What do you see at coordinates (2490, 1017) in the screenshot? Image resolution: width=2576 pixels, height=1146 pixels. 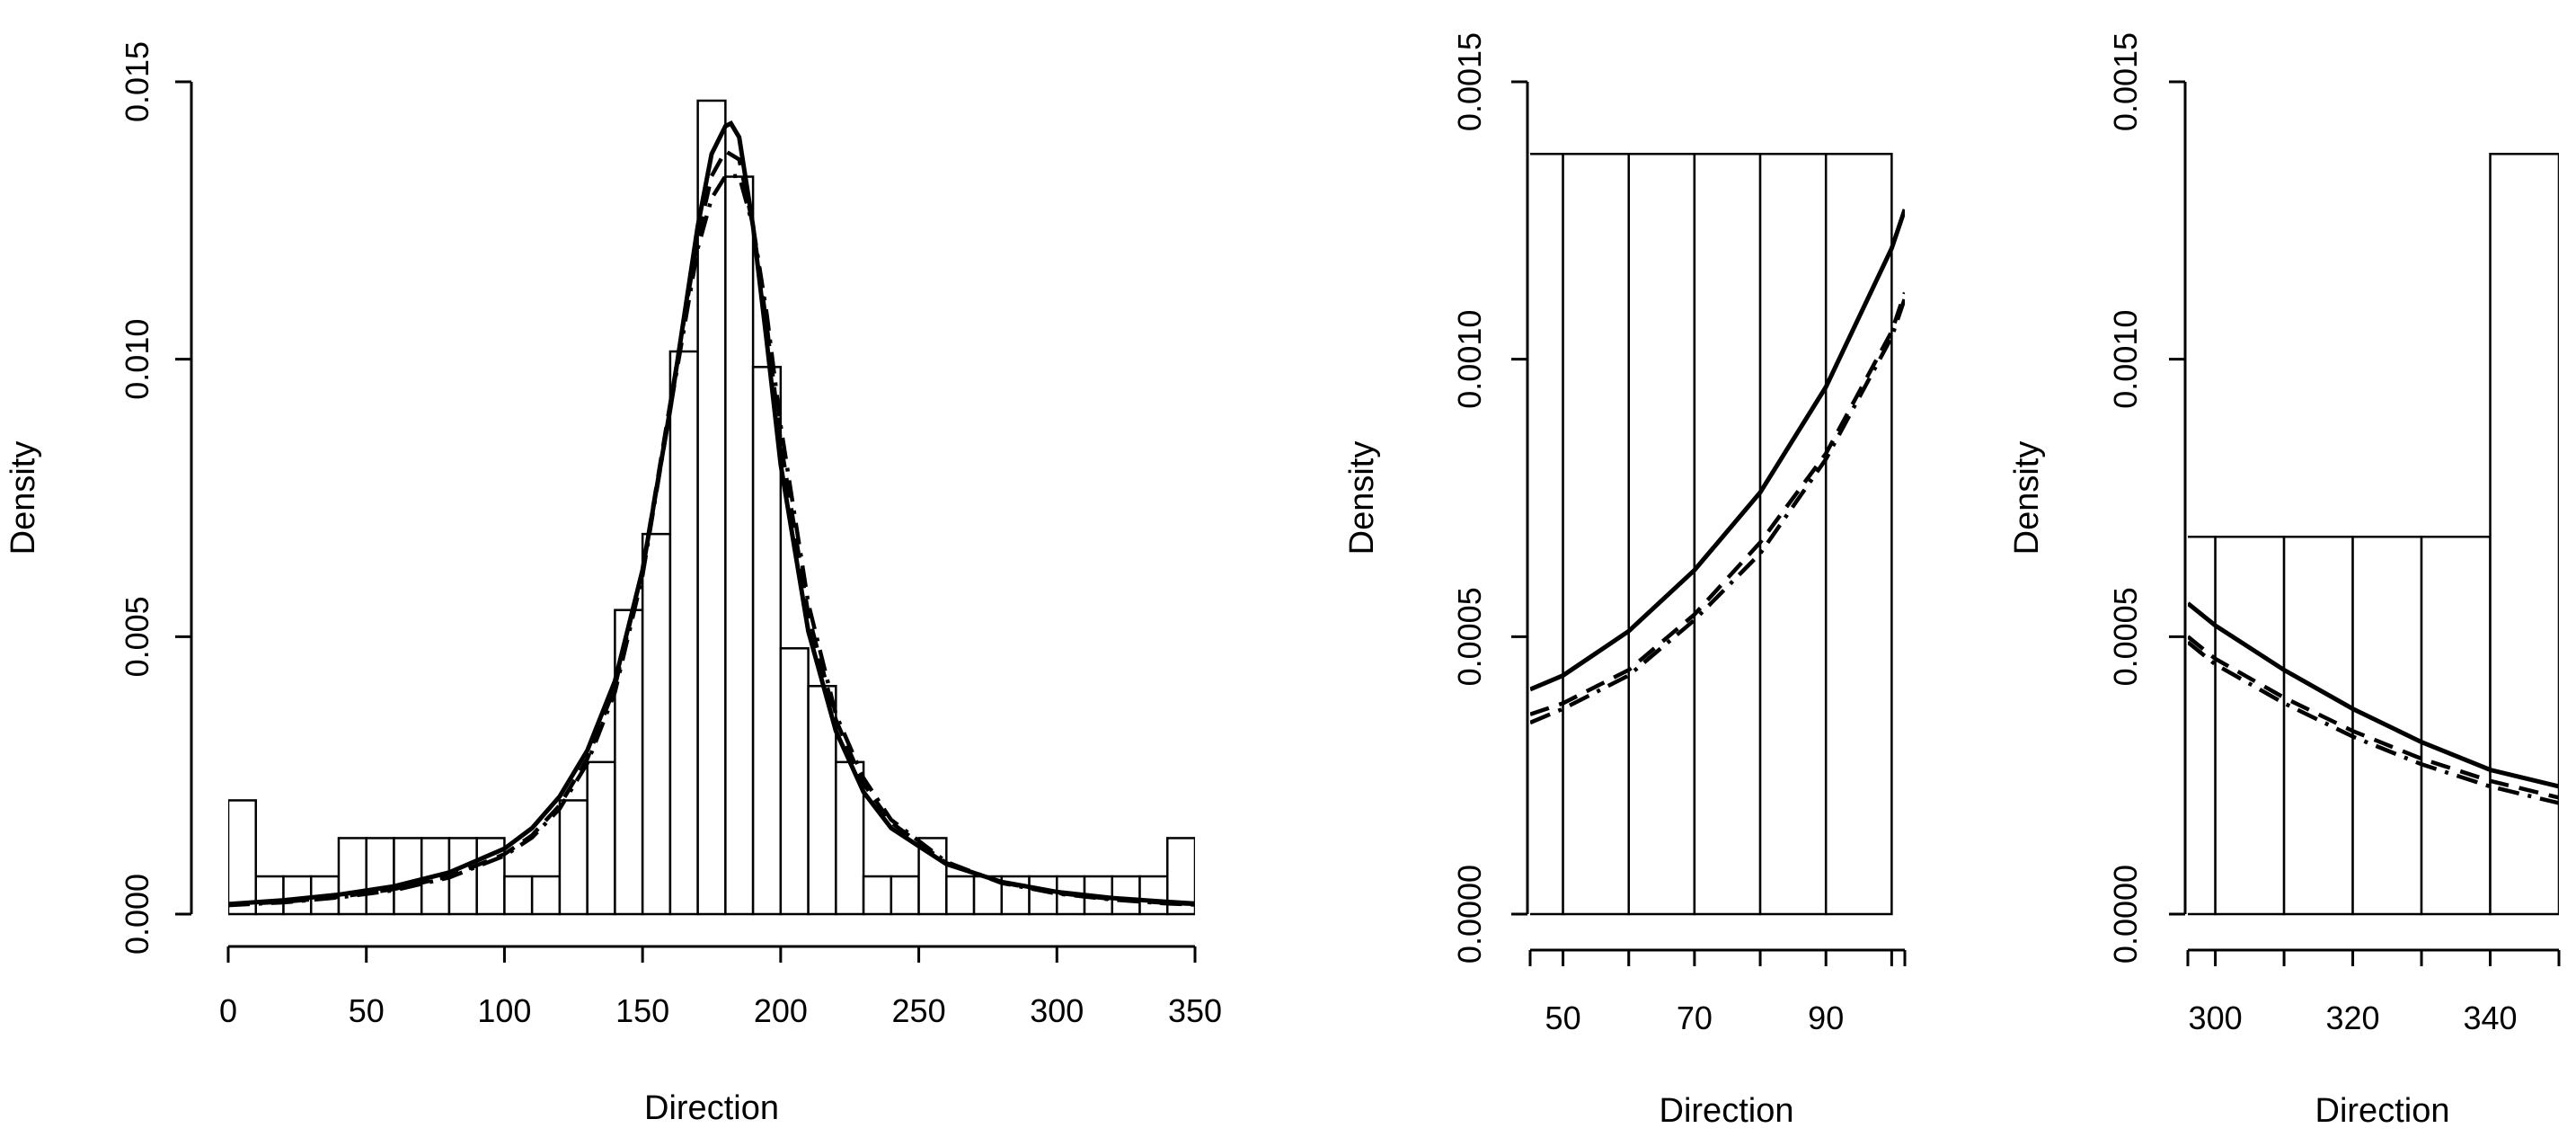 I see `x-tick-label: 340` at bounding box center [2490, 1017].